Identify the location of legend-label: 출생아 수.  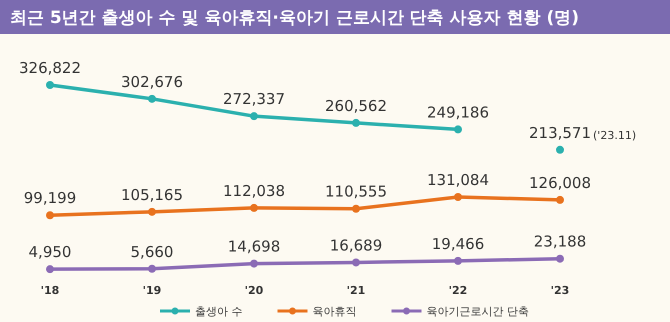
(218, 311).